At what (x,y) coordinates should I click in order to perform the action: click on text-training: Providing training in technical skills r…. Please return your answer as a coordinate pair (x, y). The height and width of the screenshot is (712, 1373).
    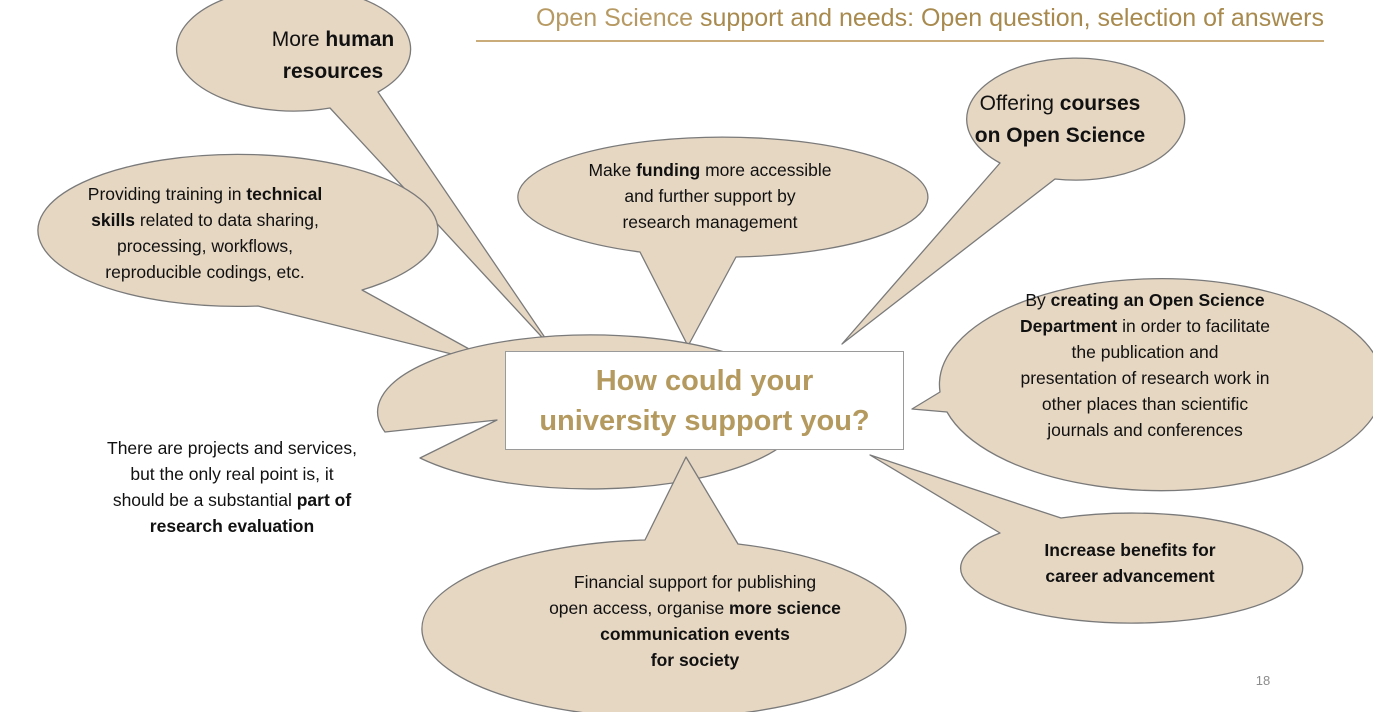
    Looking at the image, I should click on (205, 233).